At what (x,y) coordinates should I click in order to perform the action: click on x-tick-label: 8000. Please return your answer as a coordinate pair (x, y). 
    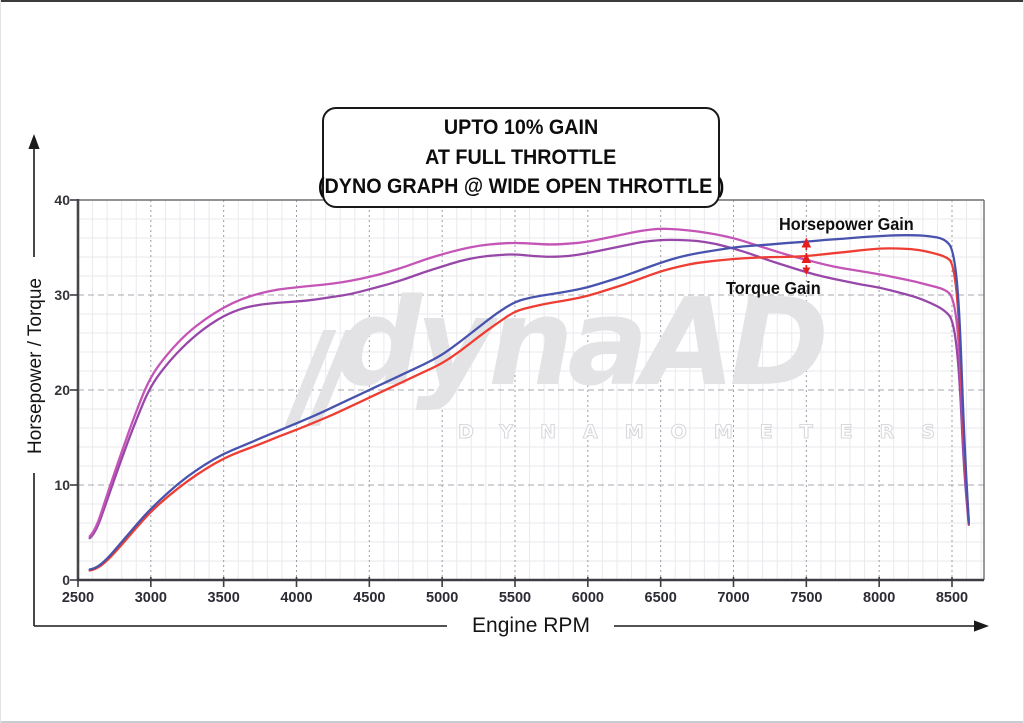
    Looking at the image, I should click on (879, 598).